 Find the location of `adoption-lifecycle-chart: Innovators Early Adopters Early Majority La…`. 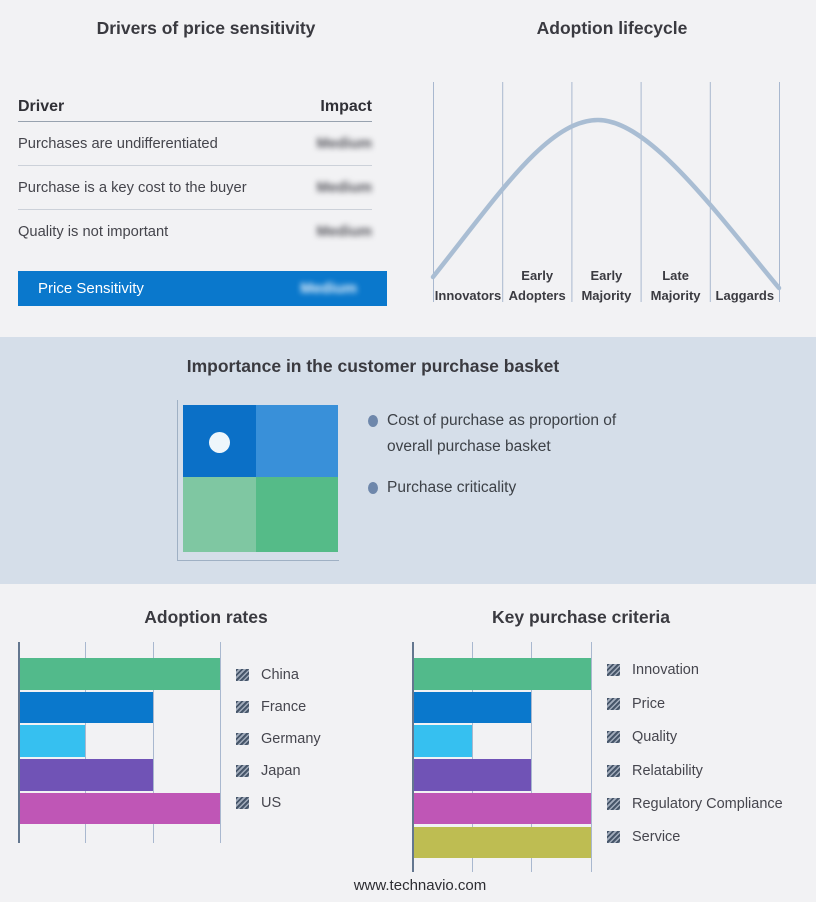

adoption-lifecycle-chart: Innovators Early Adopters Early Majority La… is located at coordinates (605, 192).